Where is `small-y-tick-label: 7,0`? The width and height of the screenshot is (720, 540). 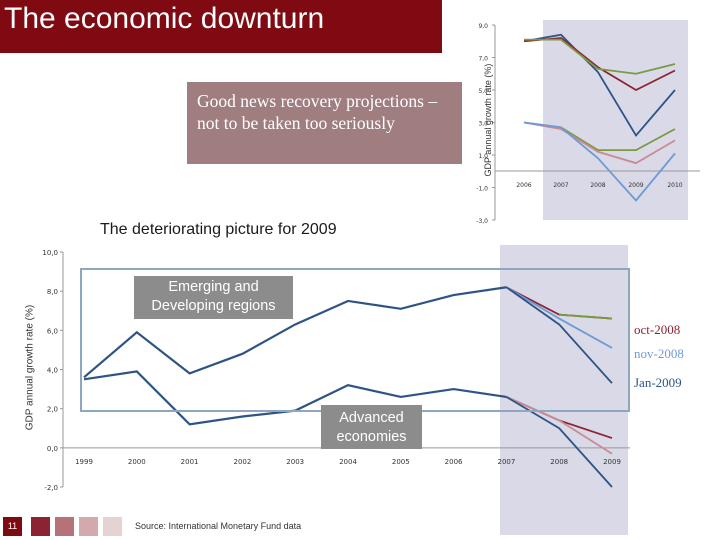 small-y-tick-label: 7,0 is located at coordinates (483, 59).